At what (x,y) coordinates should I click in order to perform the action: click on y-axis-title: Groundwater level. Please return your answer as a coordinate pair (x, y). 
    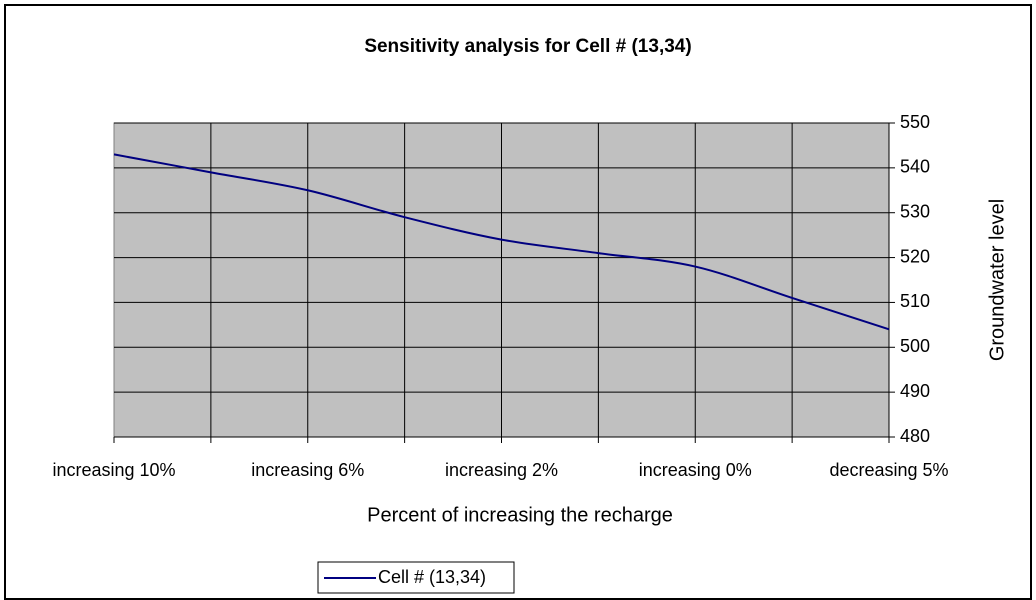
    Looking at the image, I should click on (997, 280).